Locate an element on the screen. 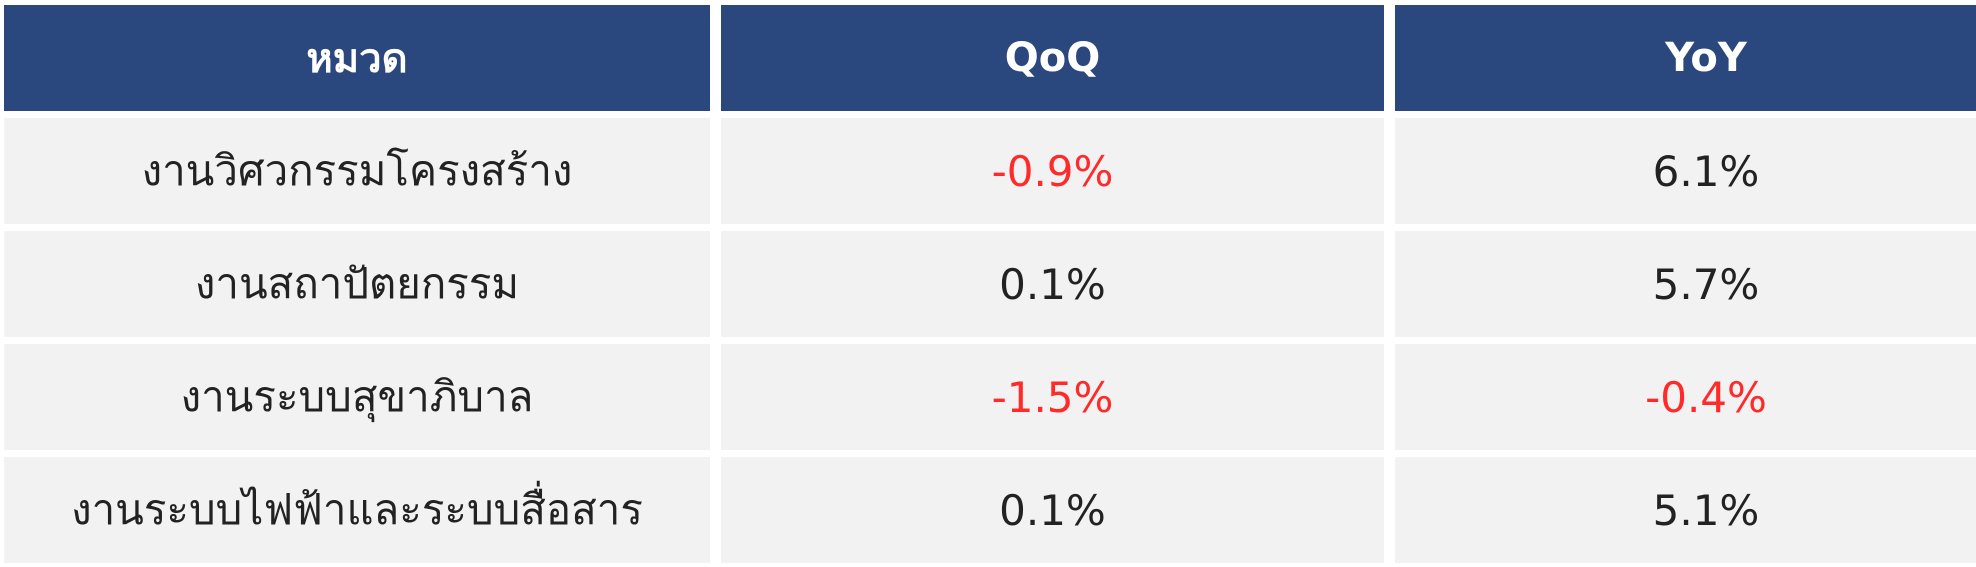 The height and width of the screenshot is (567, 1976). row-1-qoq: -0.9% is located at coordinates (1052, 171).